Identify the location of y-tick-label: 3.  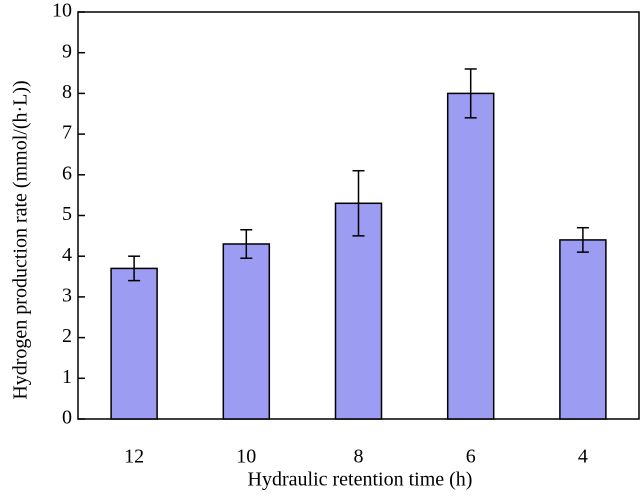
(67, 295).